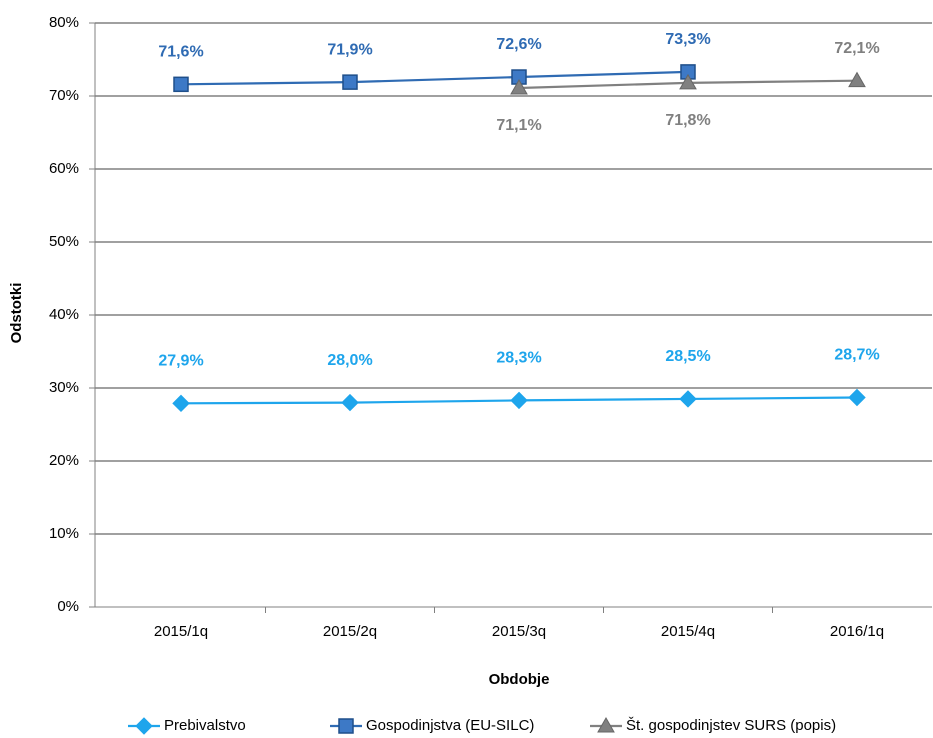 Image resolution: width=933 pixels, height=738 pixels. What do you see at coordinates (518, 358) in the screenshot?
I see `data-label: 28,3%` at bounding box center [518, 358].